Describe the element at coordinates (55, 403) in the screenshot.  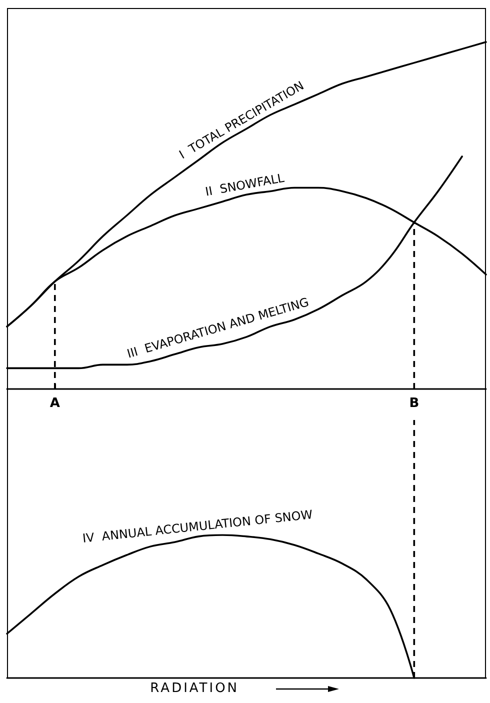
I see `x-tick-label: A` at that location.